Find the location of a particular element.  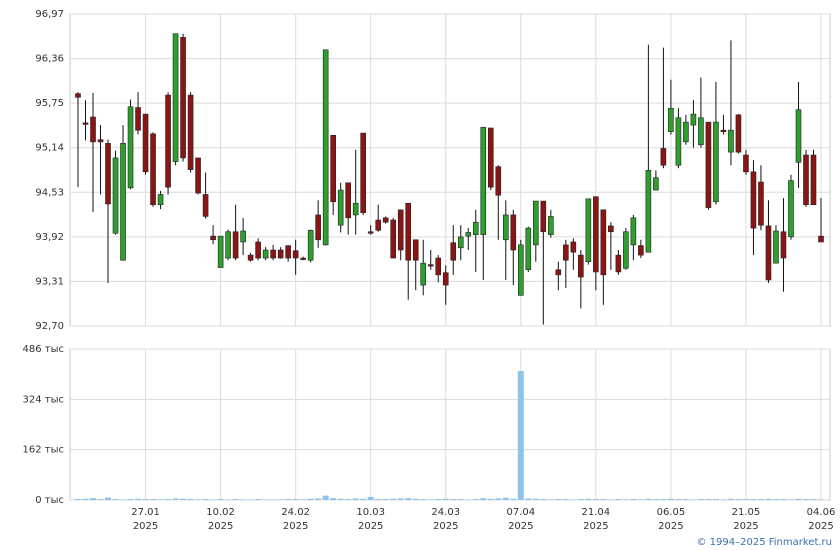

y-tick-label: 95,75 is located at coordinates (49, 103).